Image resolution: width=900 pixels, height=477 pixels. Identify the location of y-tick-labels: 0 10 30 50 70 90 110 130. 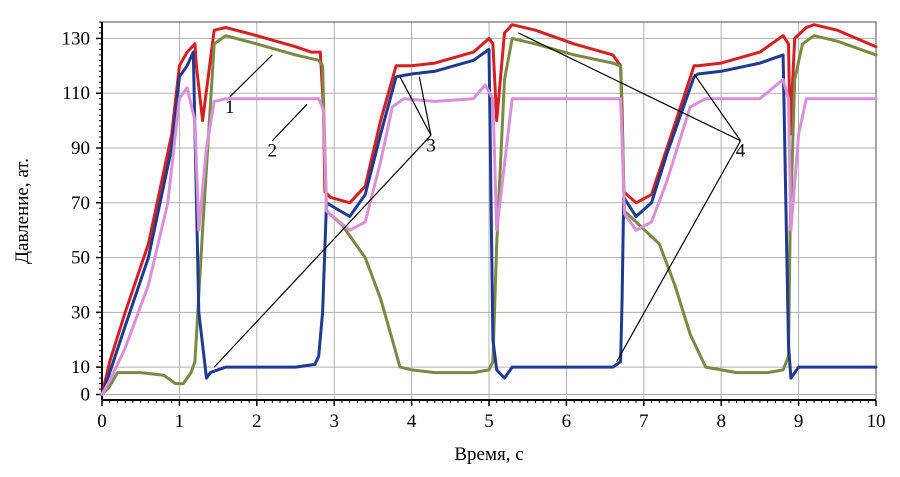
(76, 216).